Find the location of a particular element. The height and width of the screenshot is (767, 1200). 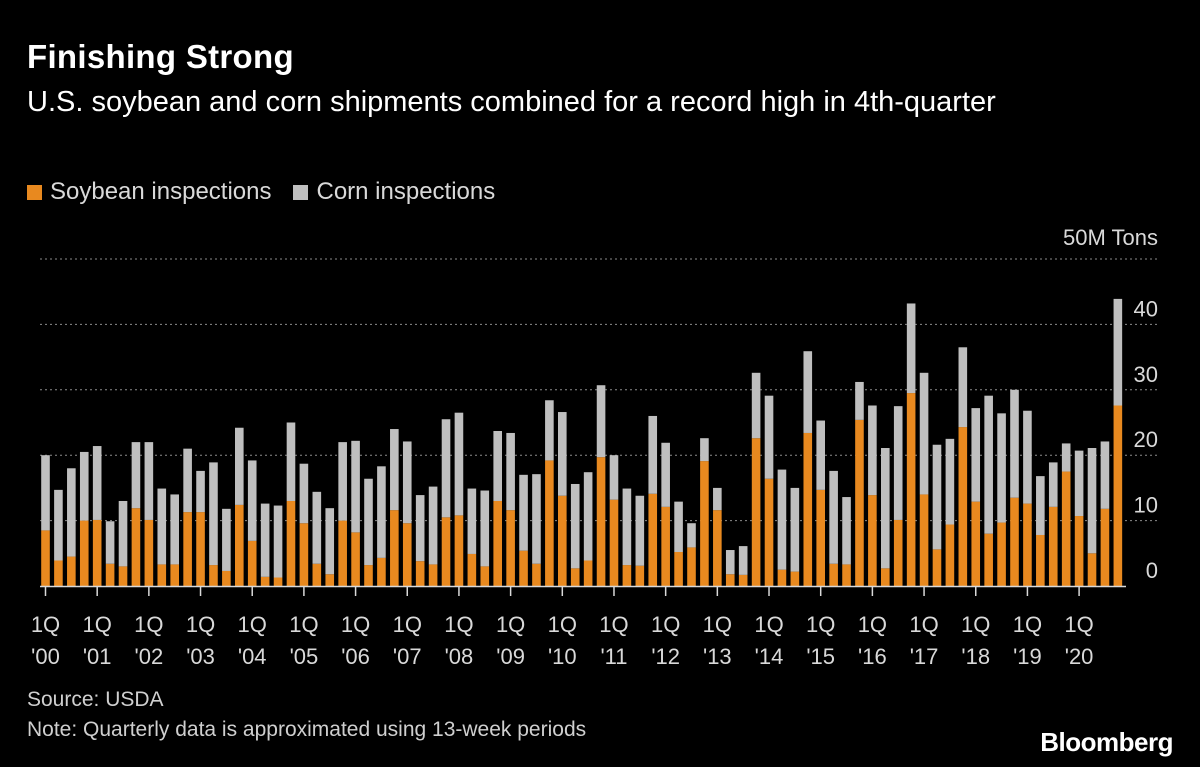

chart-legend: Soybean inspections Corn inspections is located at coordinates (272, 192).